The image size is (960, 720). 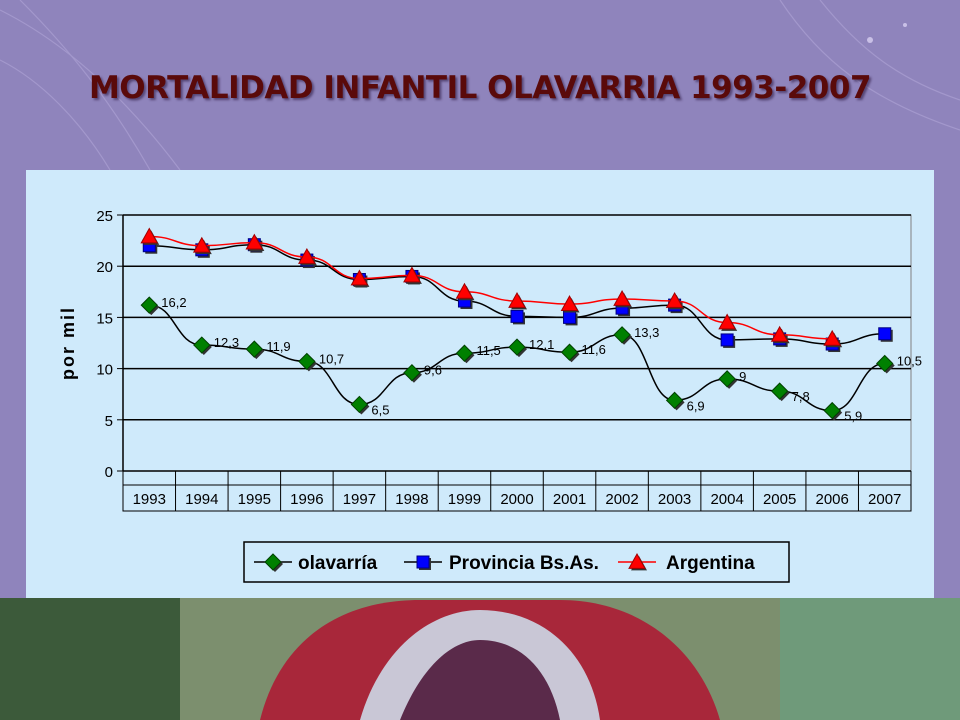 I want to click on y-tick-label: 25, so click(x=104, y=216).